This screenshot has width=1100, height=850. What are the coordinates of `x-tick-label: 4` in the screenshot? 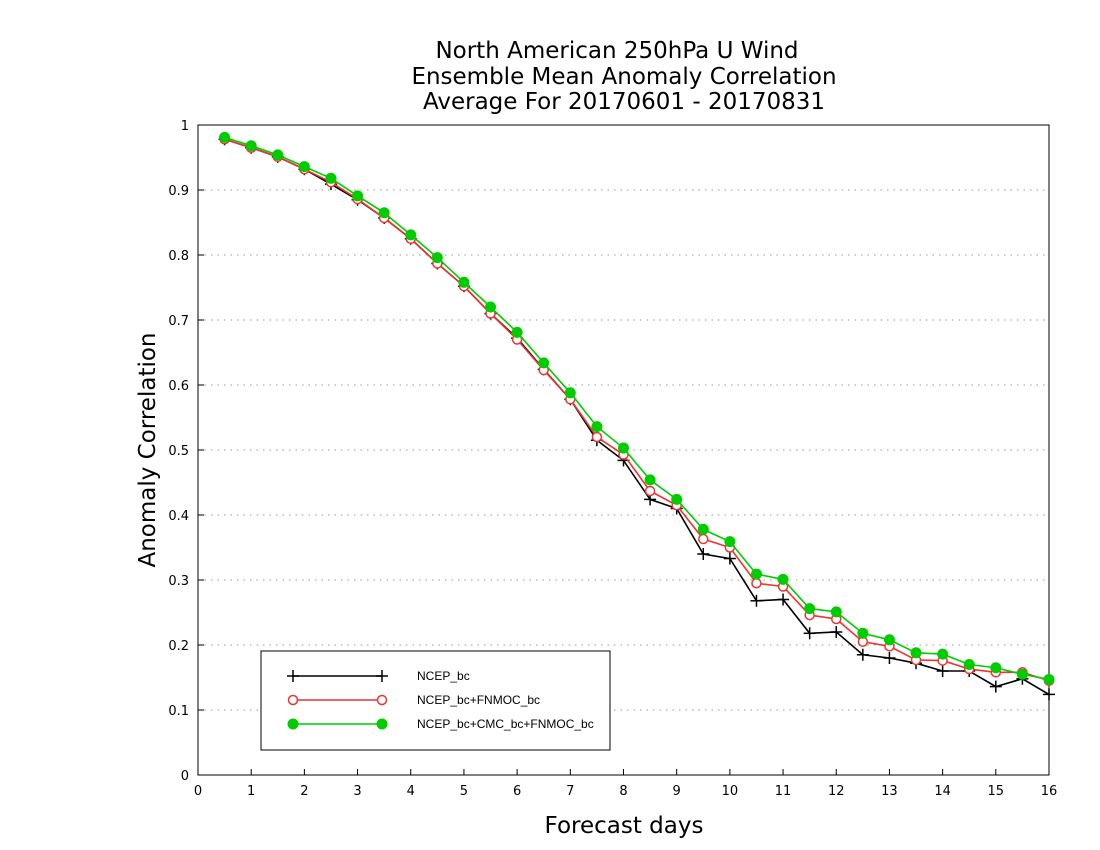 It's located at (411, 791).